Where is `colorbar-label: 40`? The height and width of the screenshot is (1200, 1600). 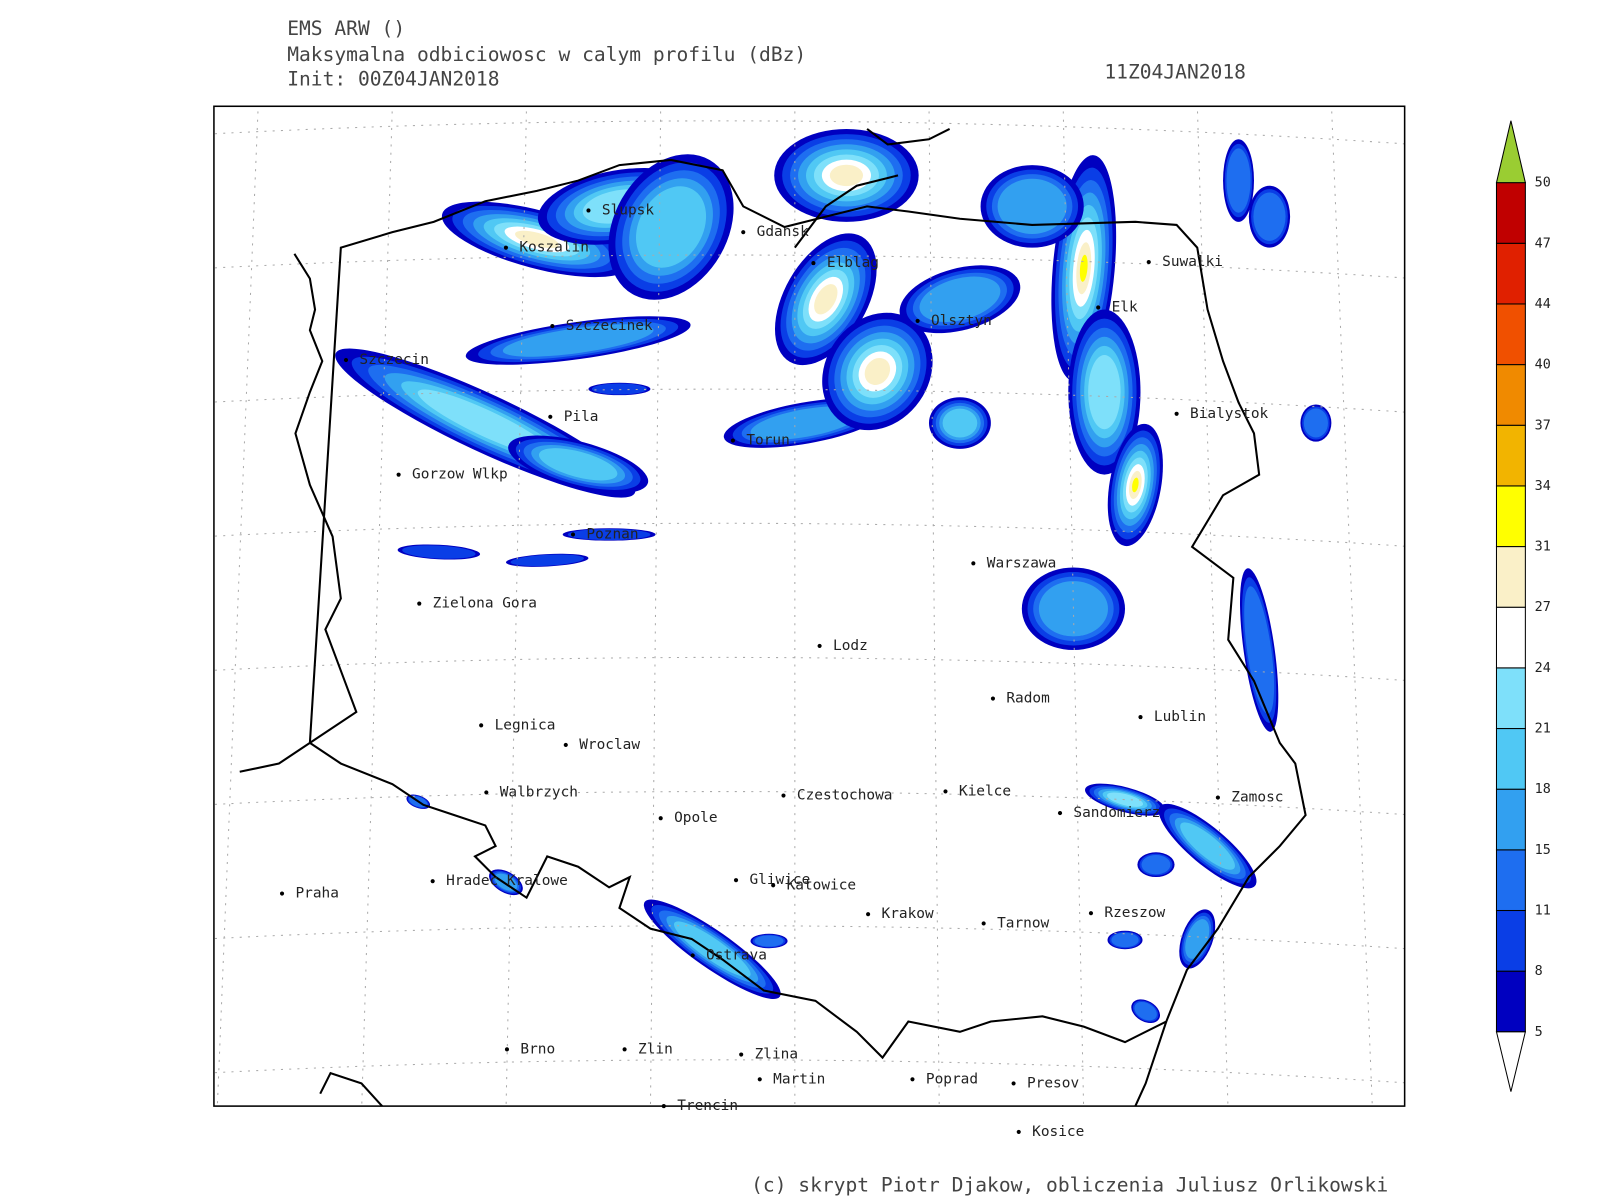
colorbar-label: 40 is located at coordinates (1543, 365).